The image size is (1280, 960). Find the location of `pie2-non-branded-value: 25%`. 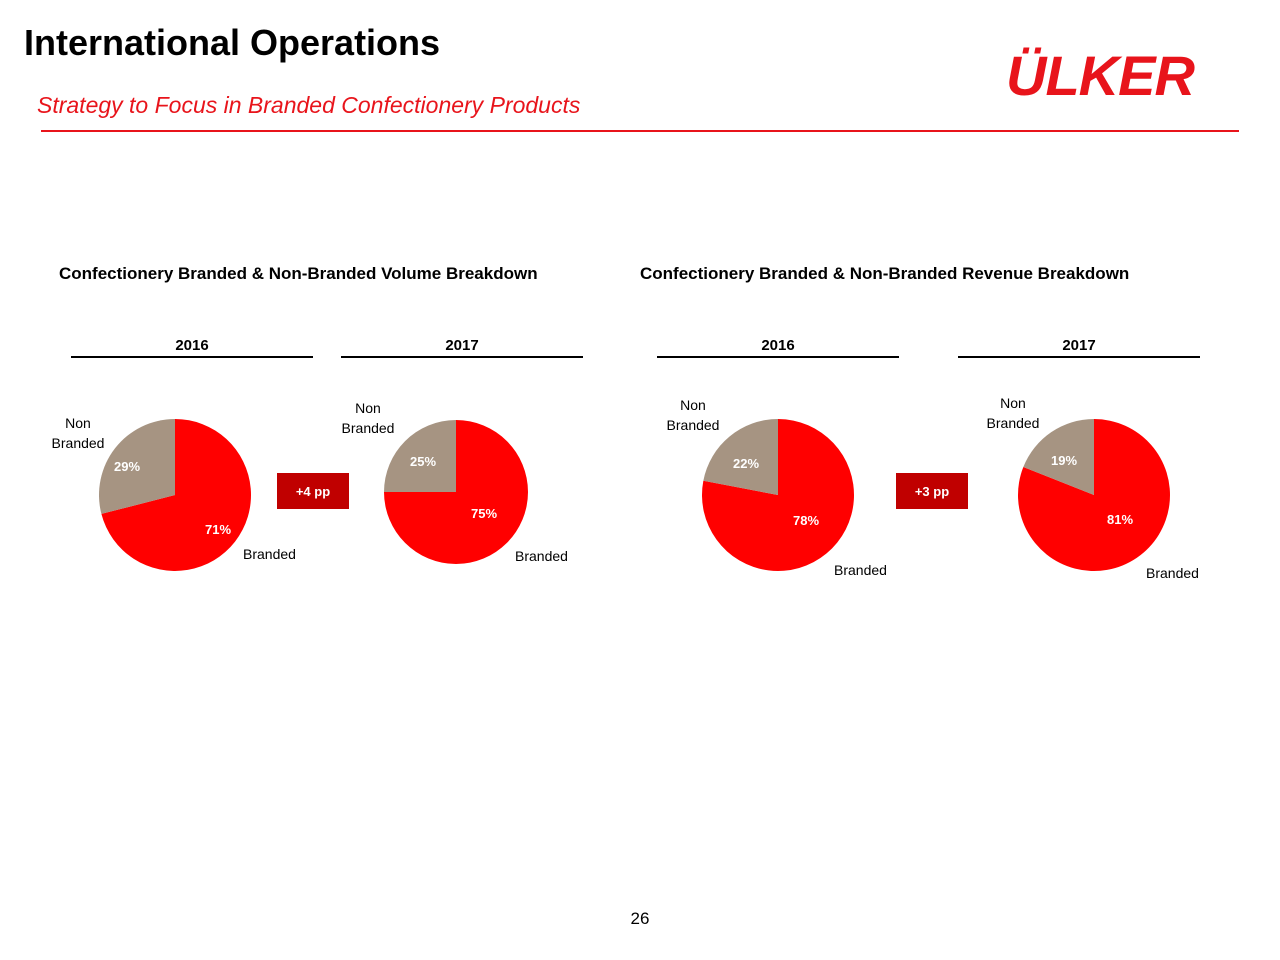

pie2-non-branded-value: 25% is located at coordinates (423, 461).